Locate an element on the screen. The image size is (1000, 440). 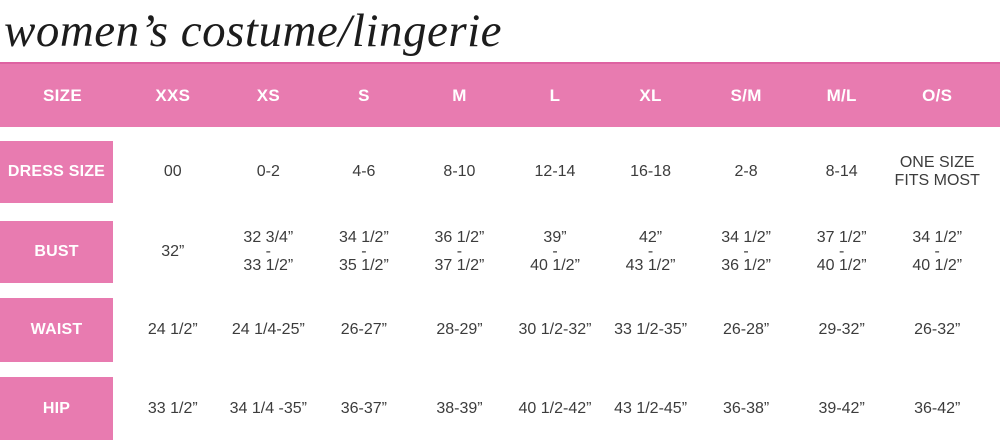
header-cell-xs: XS is located at coordinates (268, 95).